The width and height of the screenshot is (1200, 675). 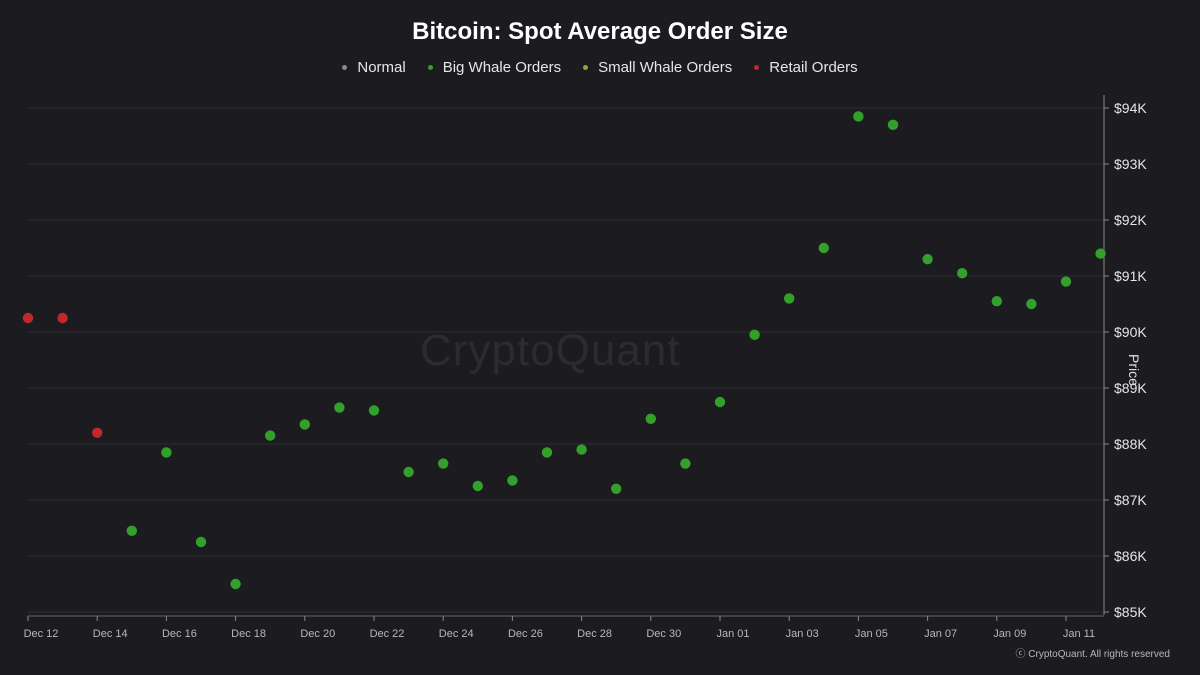 I want to click on y-tick-label: $90K, so click(x=1130, y=332).